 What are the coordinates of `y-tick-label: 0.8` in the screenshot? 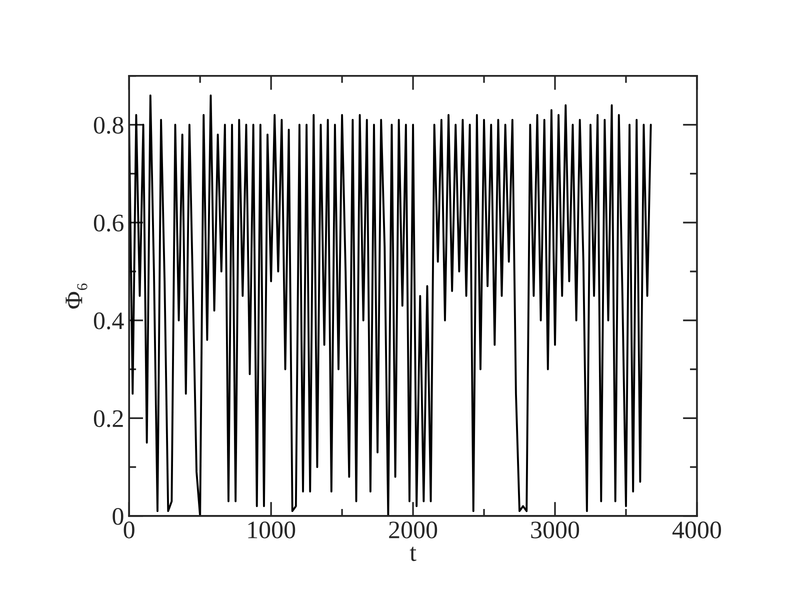 It's located at (109, 125).